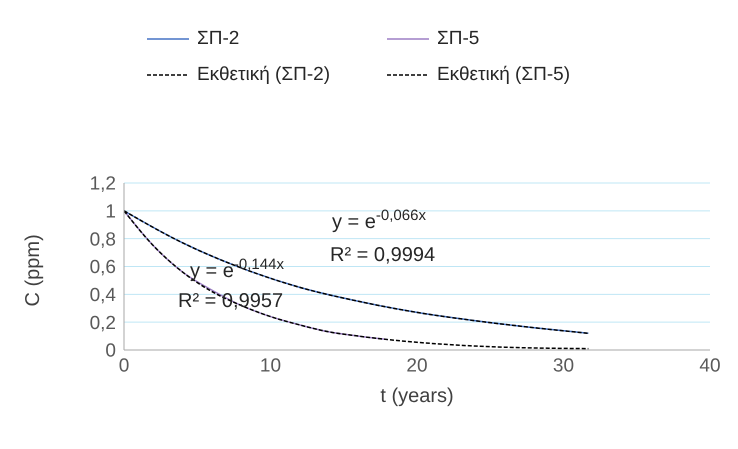  What do you see at coordinates (383, 255) in the screenshot?
I see `annotation: R² = 0,9994` at bounding box center [383, 255].